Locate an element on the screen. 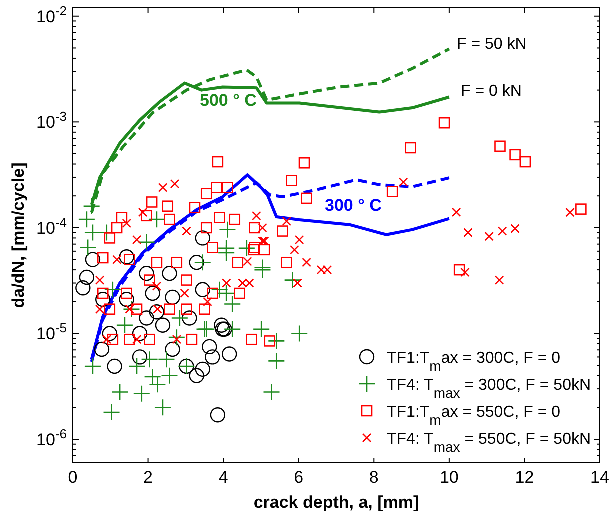 The height and width of the screenshot is (518, 612). annotation: F = 50 kN is located at coordinates (492, 44).